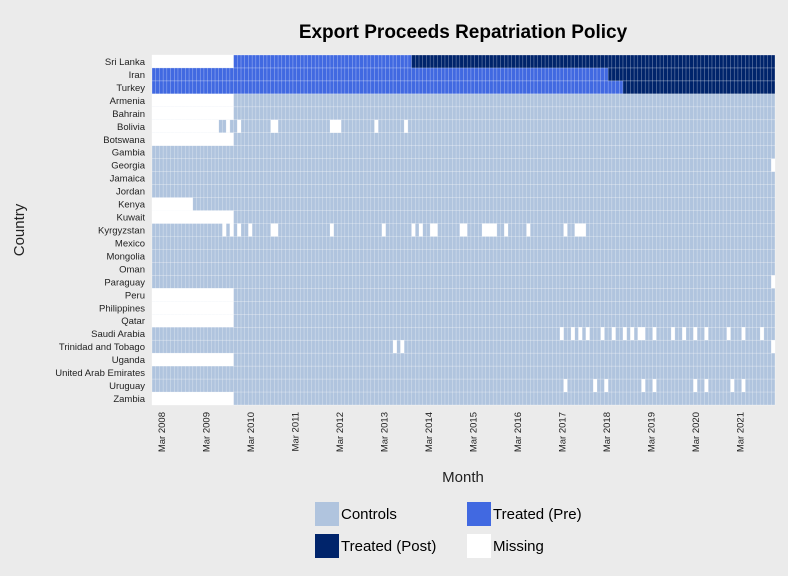 The height and width of the screenshot is (576, 788). What do you see at coordinates (429, 432) in the screenshot?
I see `x-tick-label: Mar 2014` at bounding box center [429, 432].